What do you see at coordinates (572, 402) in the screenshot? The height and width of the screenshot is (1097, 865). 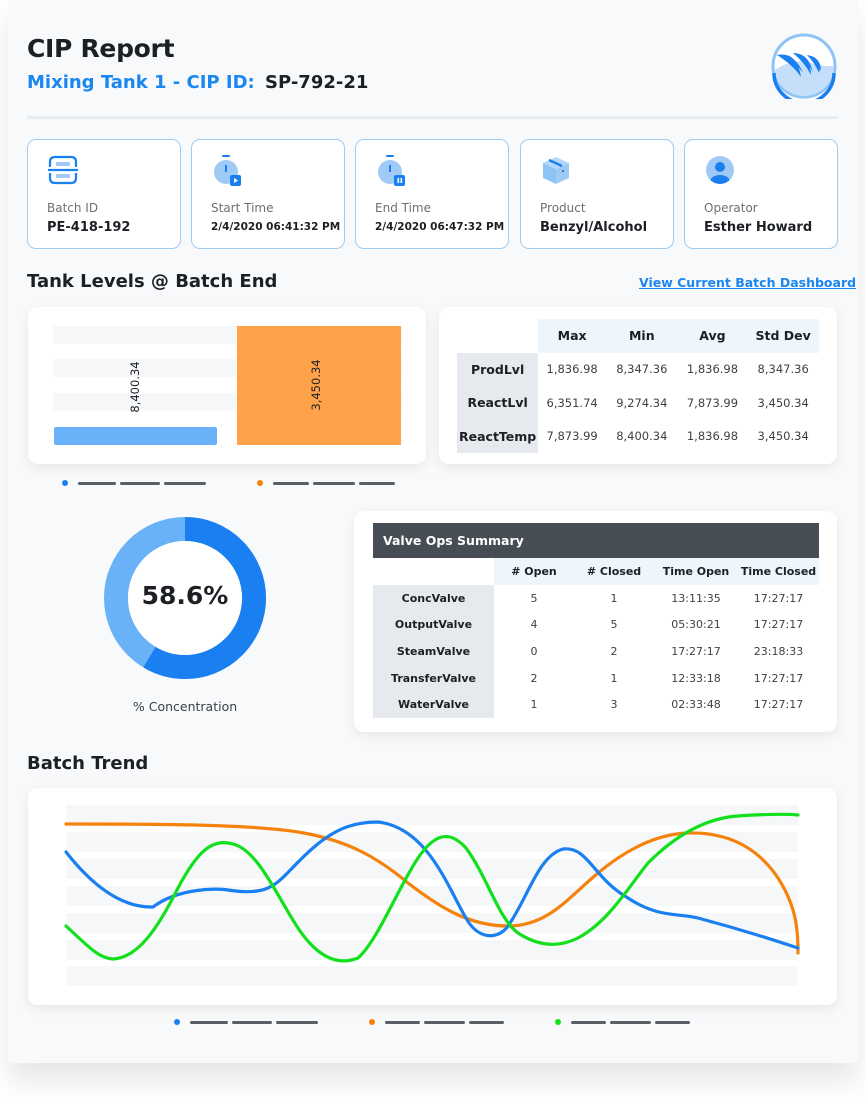 I see `cell: 6,351.74` at bounding box center [572, 402].